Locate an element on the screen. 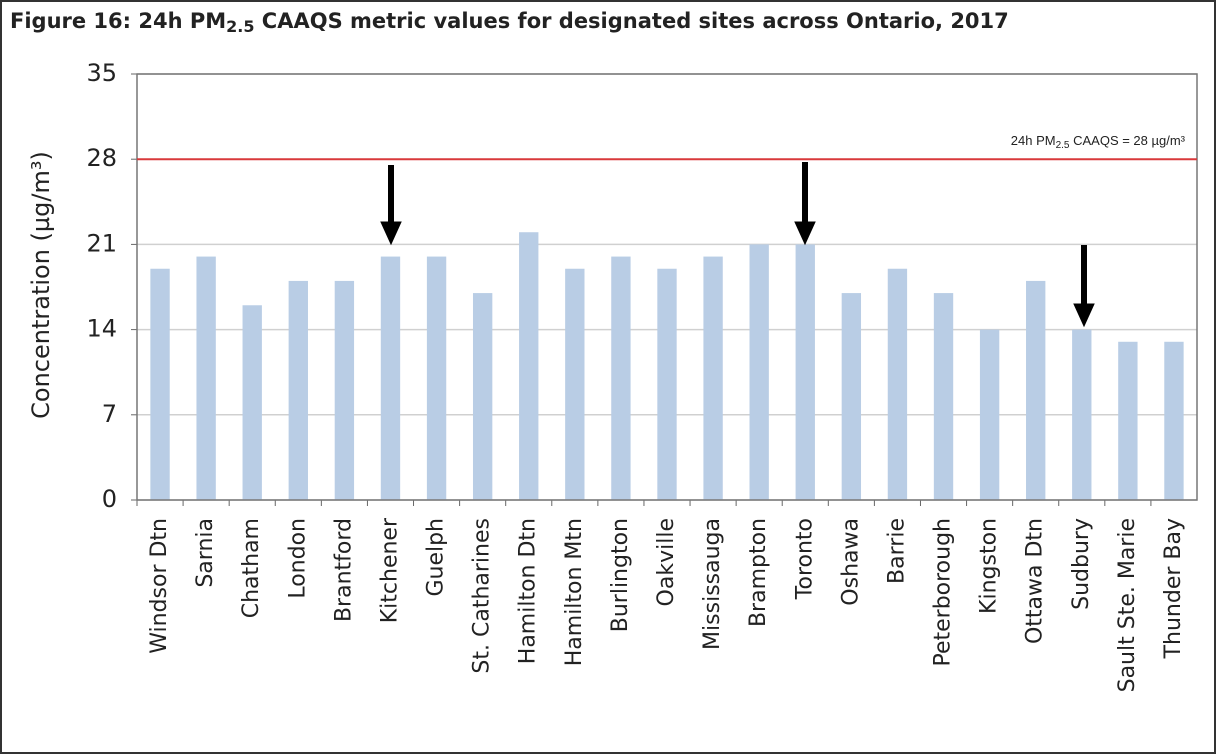 The image size is (1216, 754). reference-label-part: CAAQS = 28 µg/m³ is located at coordinates (1127, 141).